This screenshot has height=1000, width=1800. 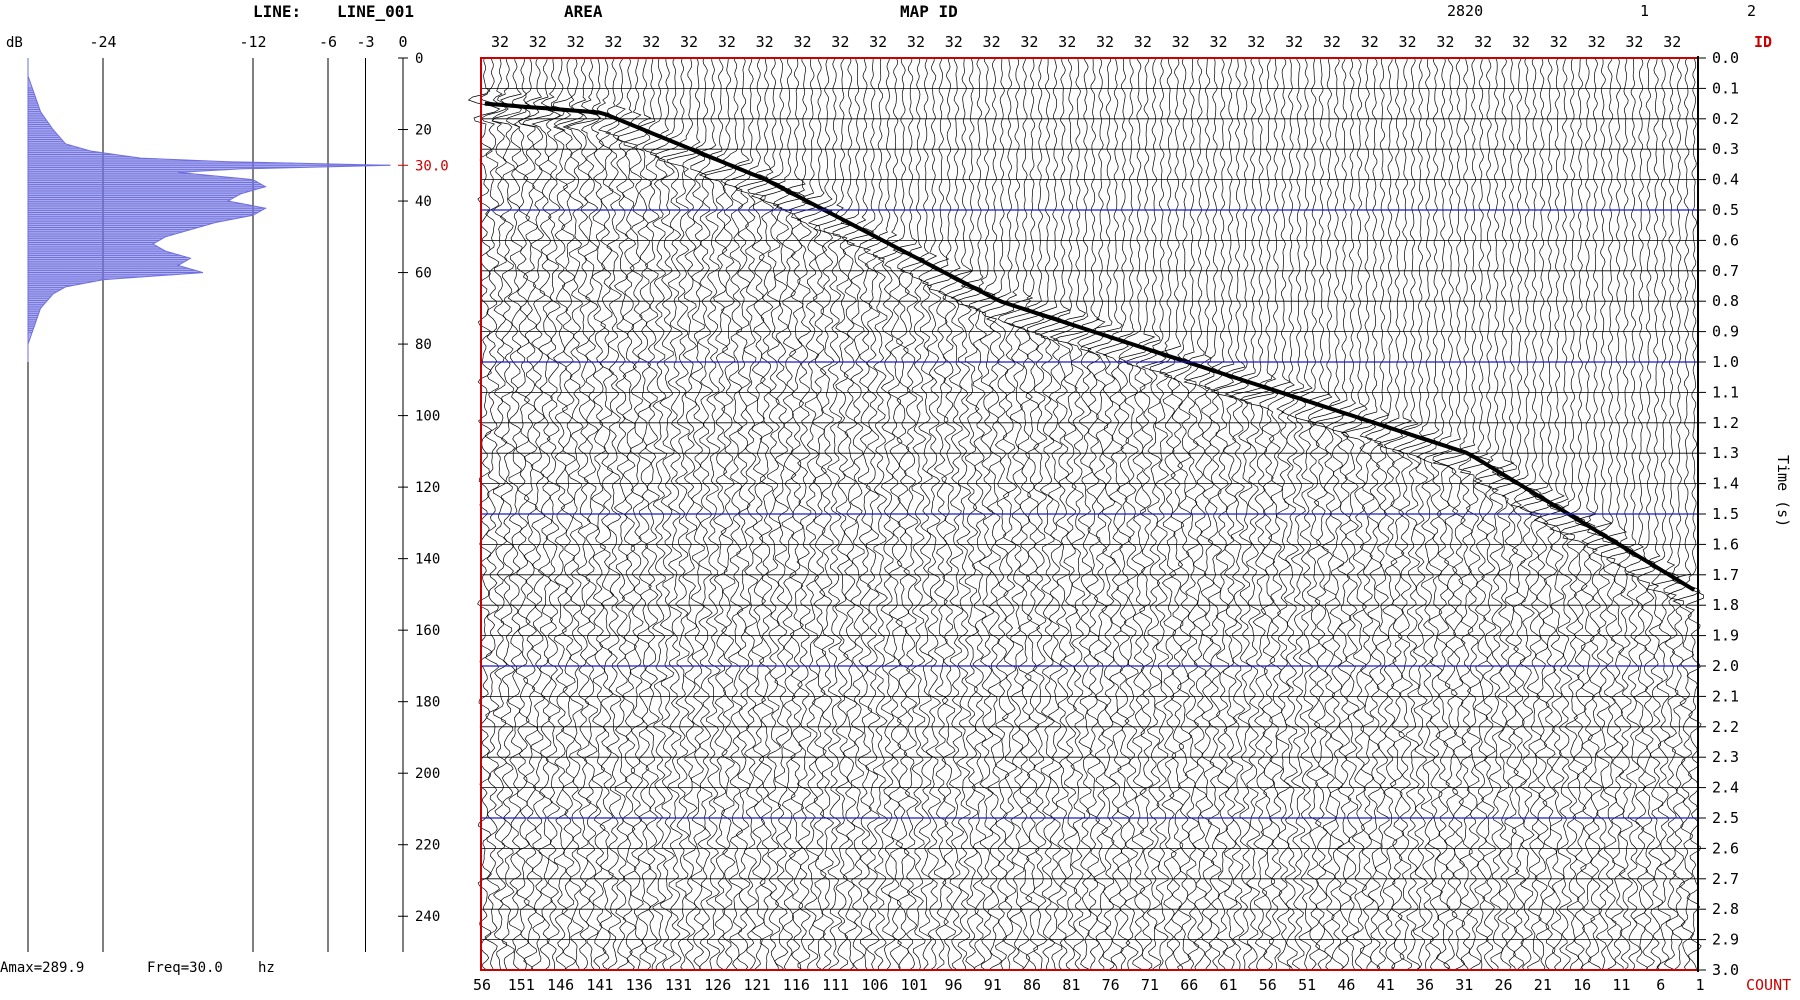 I want to click on time-tick-label: 2.6, so click(x=1725, y=848).